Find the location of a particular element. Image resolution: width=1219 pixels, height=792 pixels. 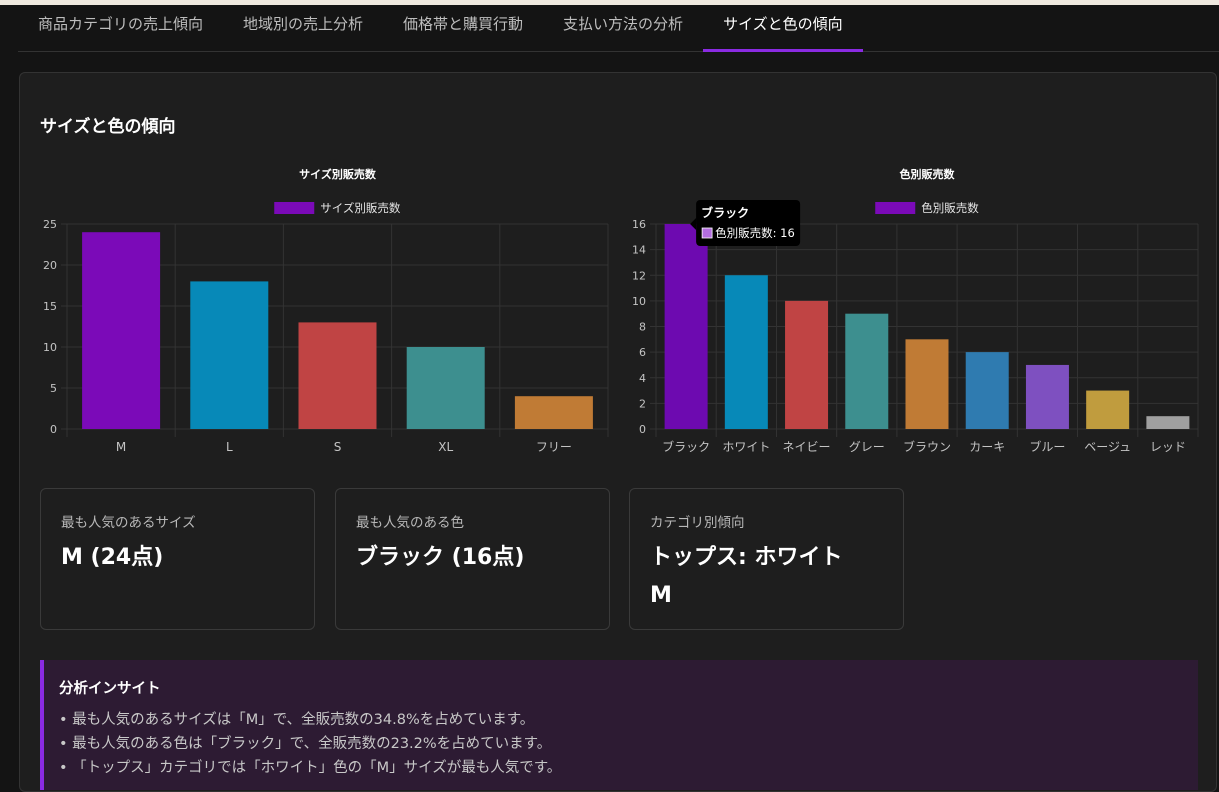

card-top-size: 最も人気のあるサイズ M (24点) is located at coordinates (177, 559).